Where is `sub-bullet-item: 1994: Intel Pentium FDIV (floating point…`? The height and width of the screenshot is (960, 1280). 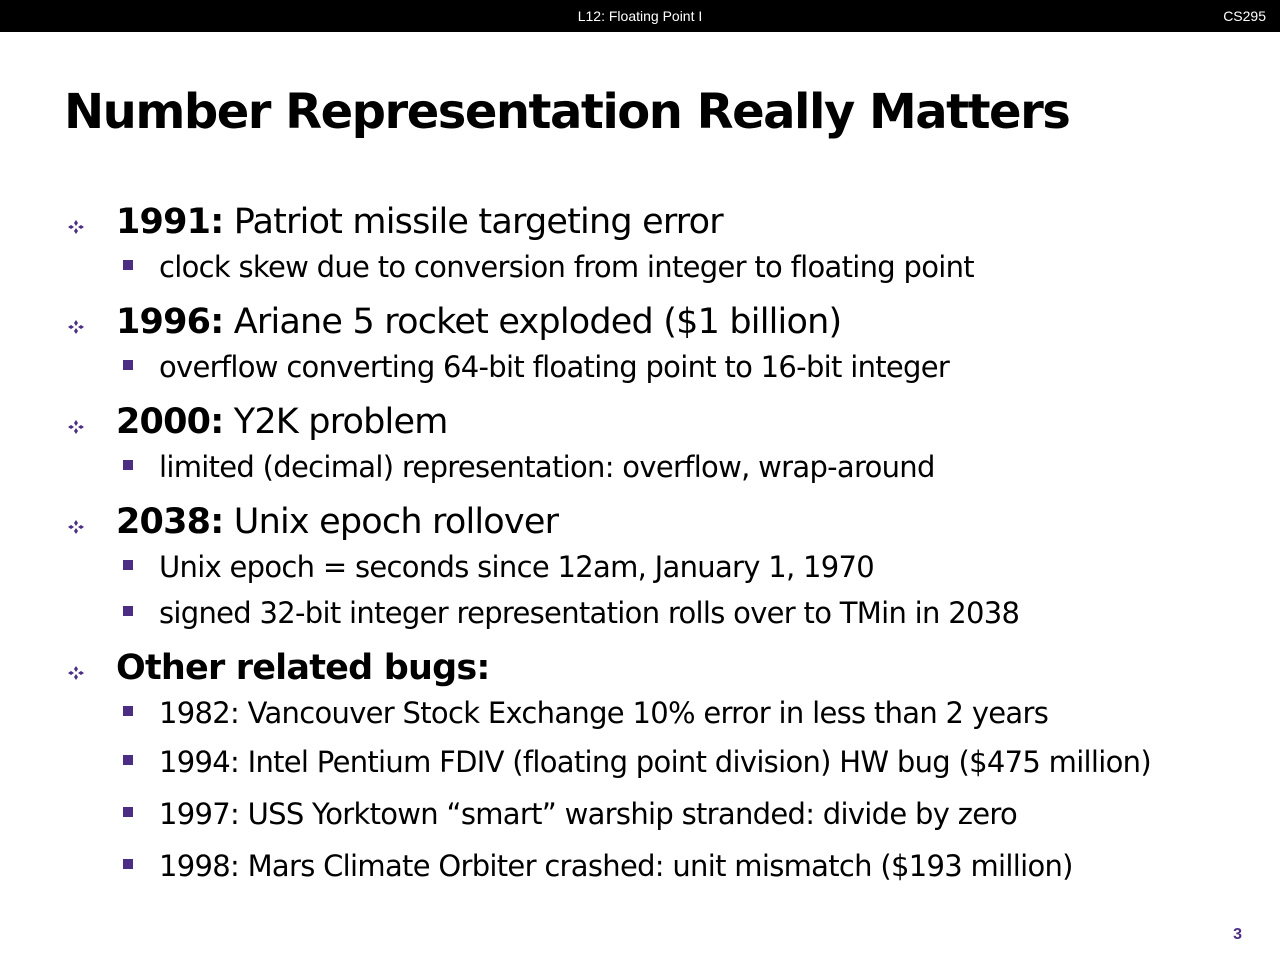 sub-bullet-item: 1994: Intel Pentium FDIV (floating point… is located at coordinates (666, 762).